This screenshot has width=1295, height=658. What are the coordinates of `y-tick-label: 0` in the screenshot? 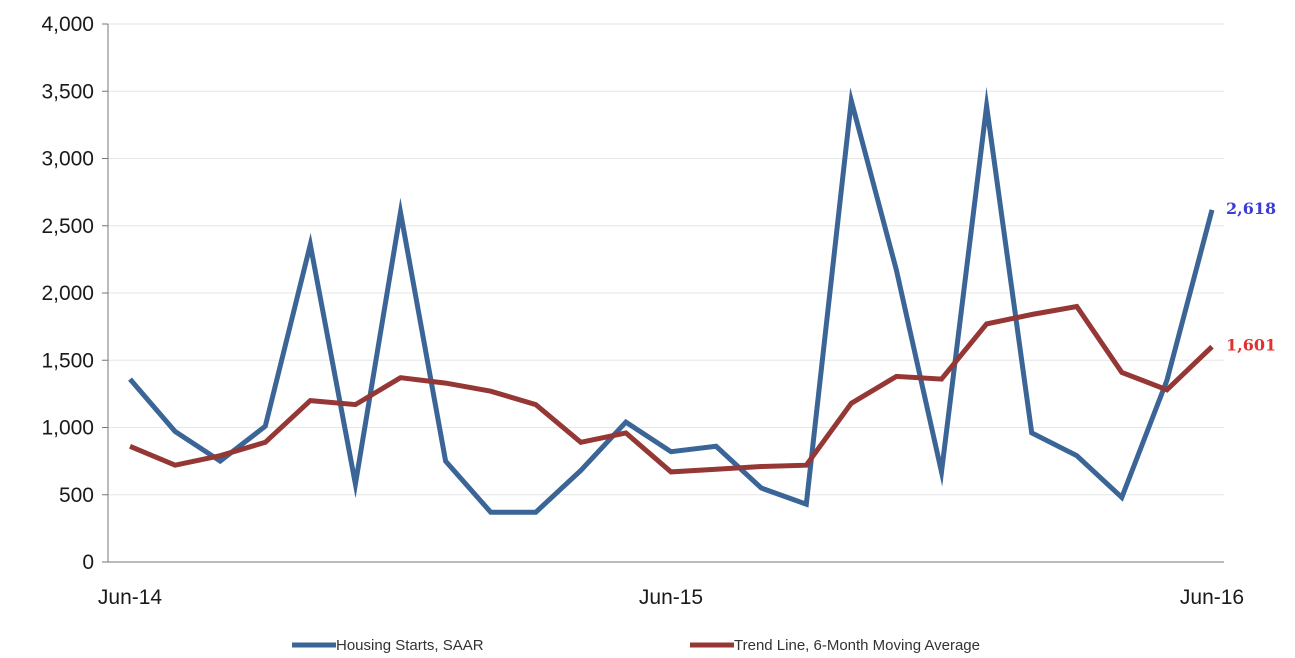 It's located at (88, 562).